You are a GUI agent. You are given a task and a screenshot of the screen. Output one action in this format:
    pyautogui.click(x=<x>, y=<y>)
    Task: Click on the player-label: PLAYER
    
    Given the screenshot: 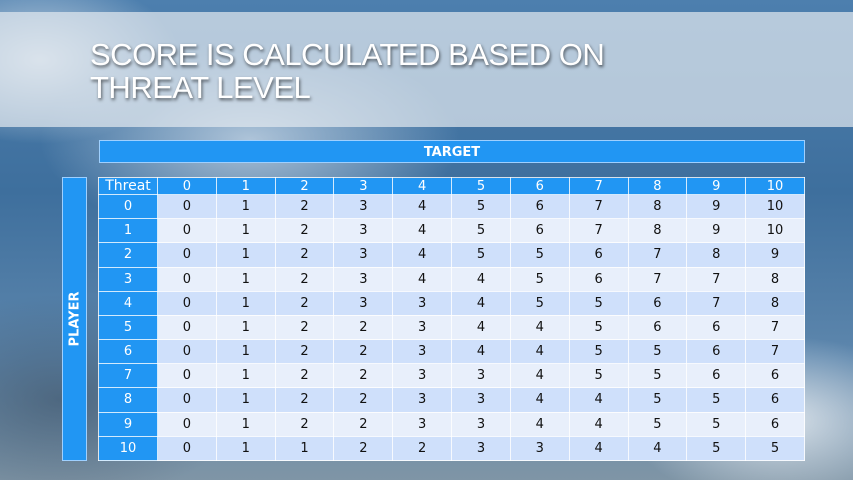 What is the action you would take?
    pyautogui.click(x=74, y=319)
    